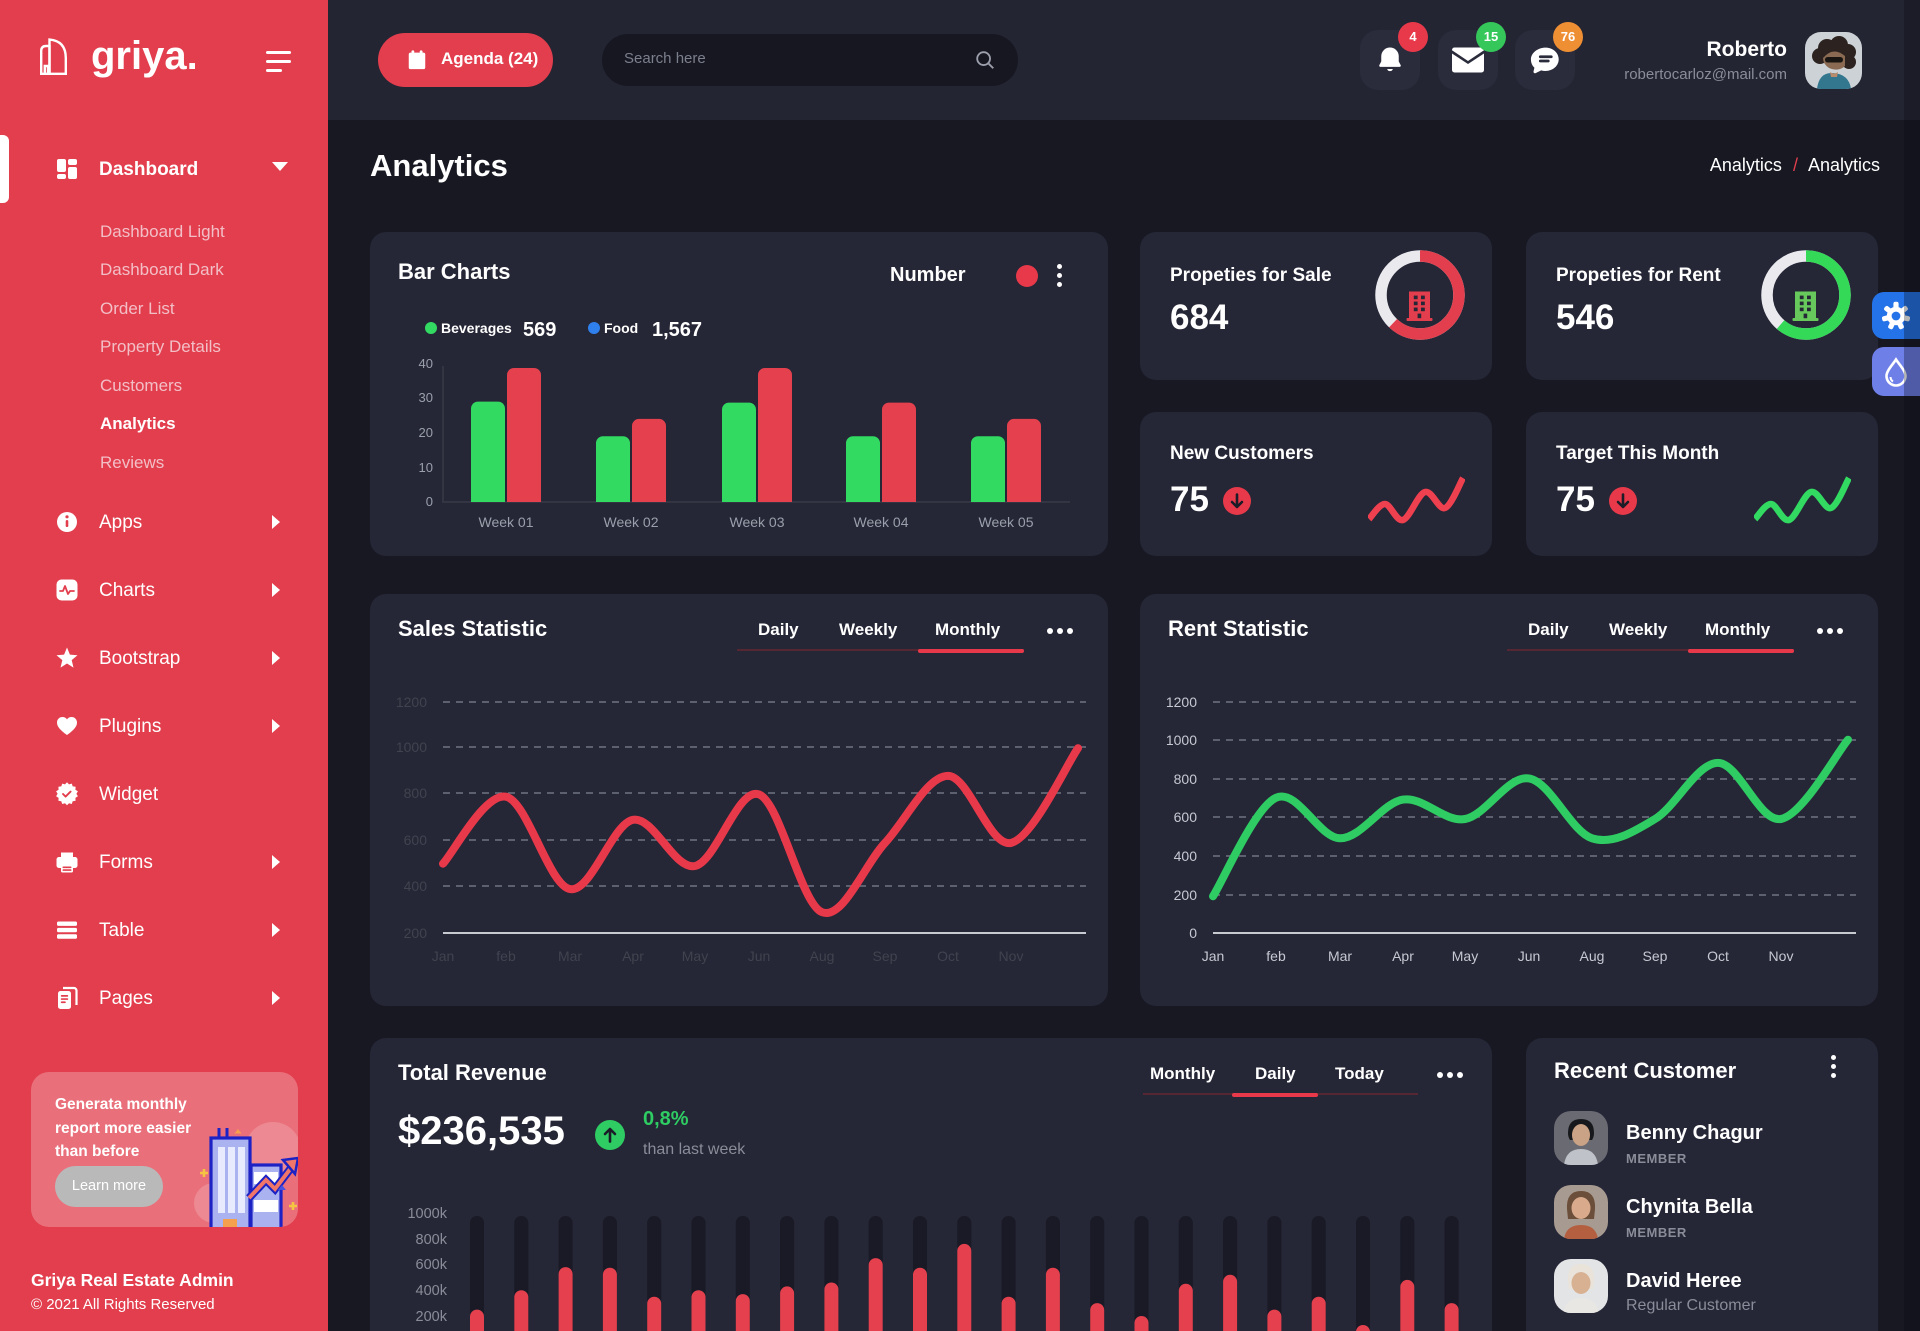  Describe the element at coordinates (432, 1291) in the screenshot. I see `svg-text: 400k` at that location.